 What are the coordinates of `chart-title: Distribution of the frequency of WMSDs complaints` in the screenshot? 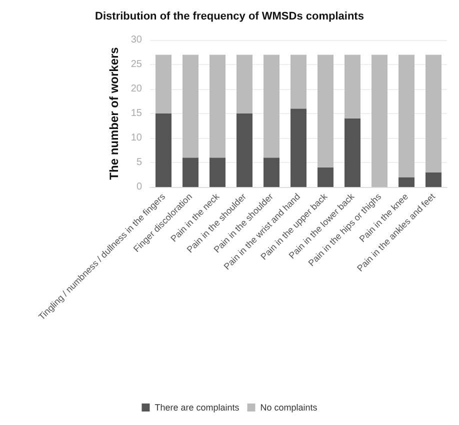 It's located at (229, 16).